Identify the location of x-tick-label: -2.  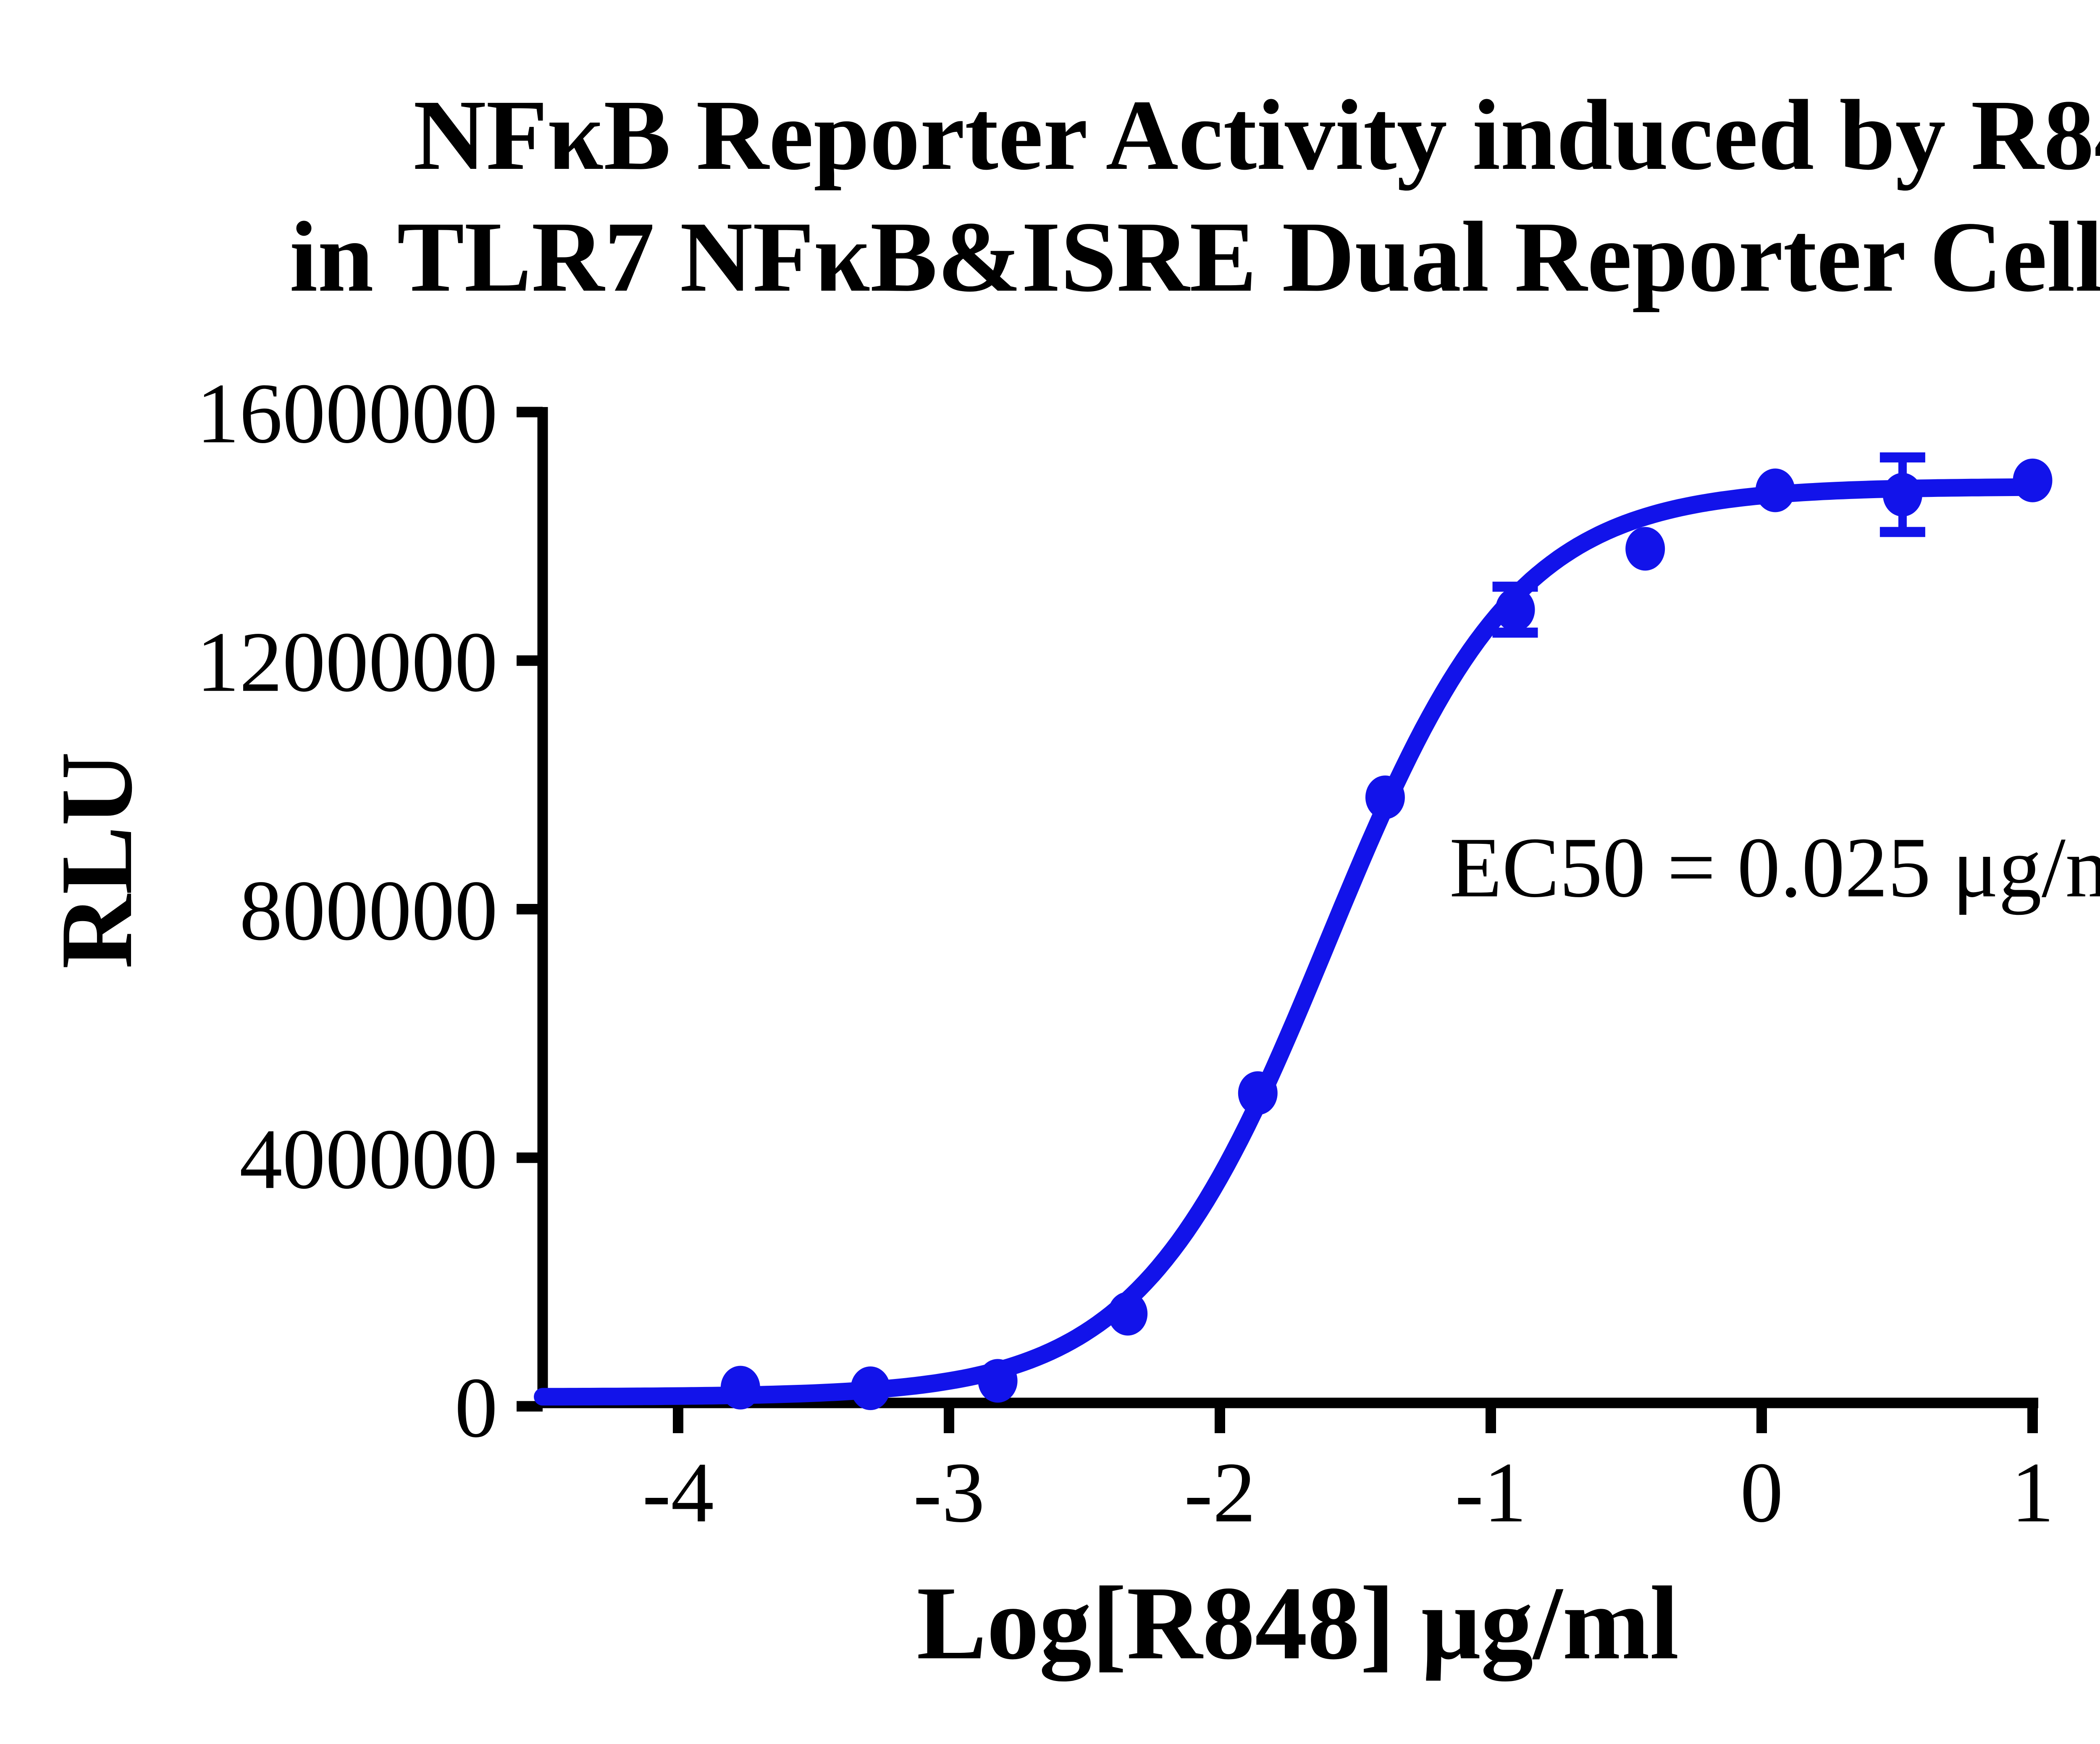
(1220, 1492).